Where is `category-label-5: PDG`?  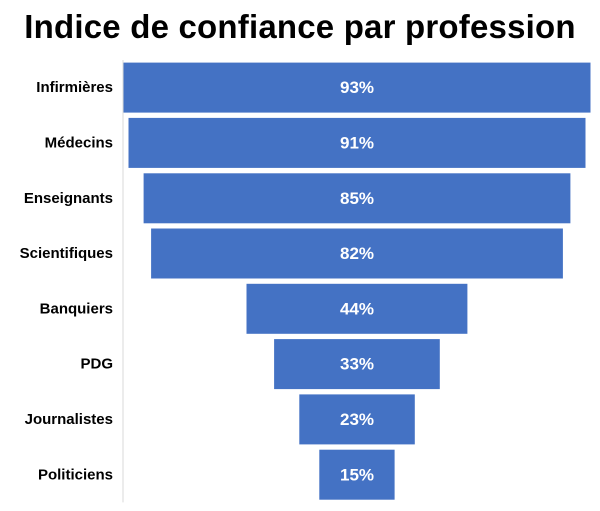 category-label-5: PDG is located at coordinates (96, 364).